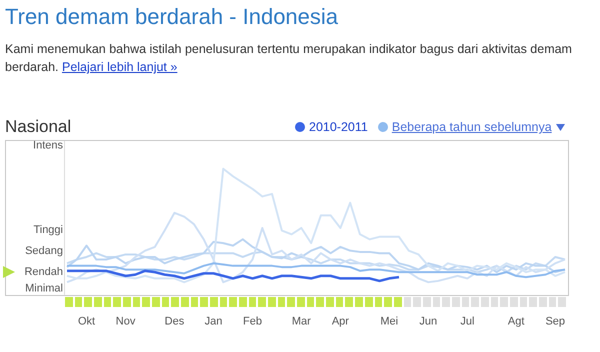  What do you see at coordinates (428, 321) in the screenshot?
I see `x-tick-label: Jun` at bounding box center [428, 321].